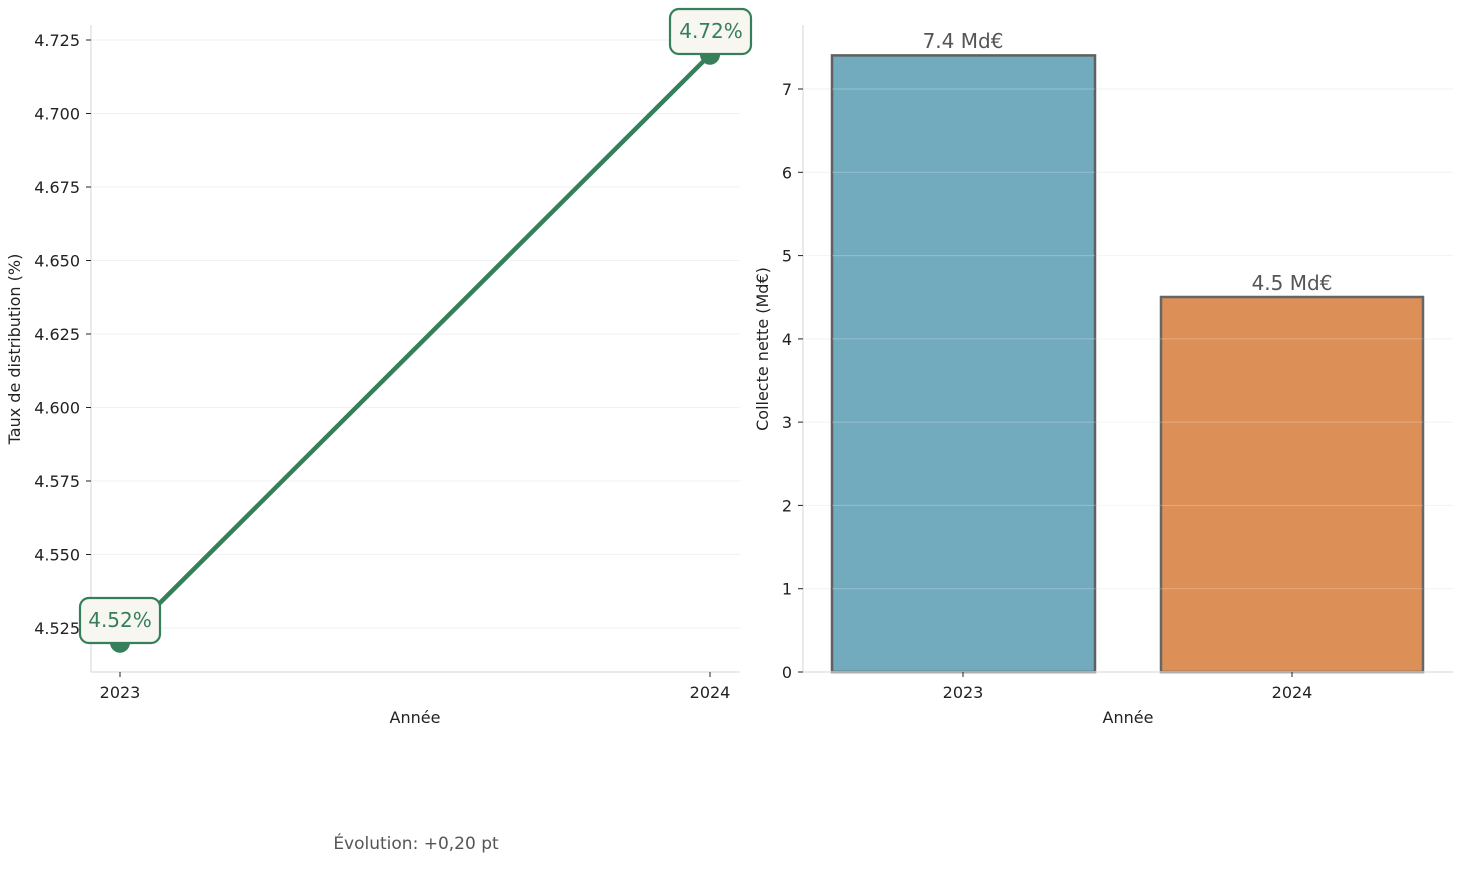 The height and width of the screenshot is (884, 1470). What do you see at coordinates (14, 350) in the screenshot?
I see `line-chart-y-label: Taux de distribution (%)` at bounding box center [14, 350].